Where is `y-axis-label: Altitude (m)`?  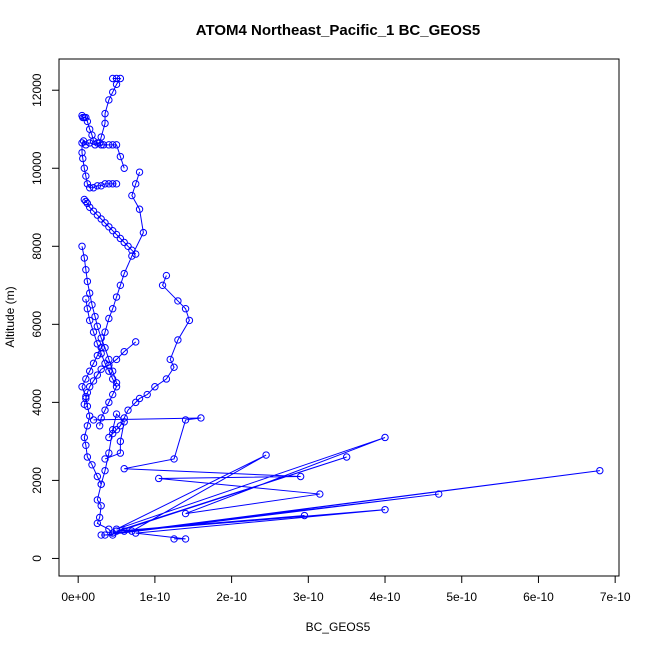
y-axis-label: Altitude (m) is located at coordinates (10, 316).